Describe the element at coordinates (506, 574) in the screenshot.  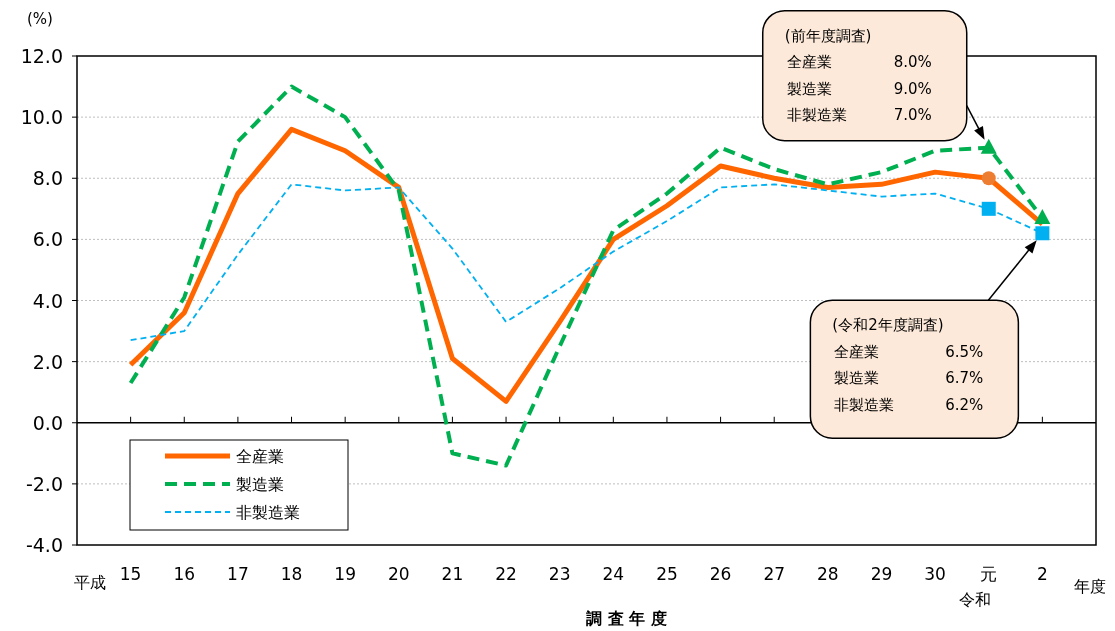
I see `x-tick-label: 22` at that location.